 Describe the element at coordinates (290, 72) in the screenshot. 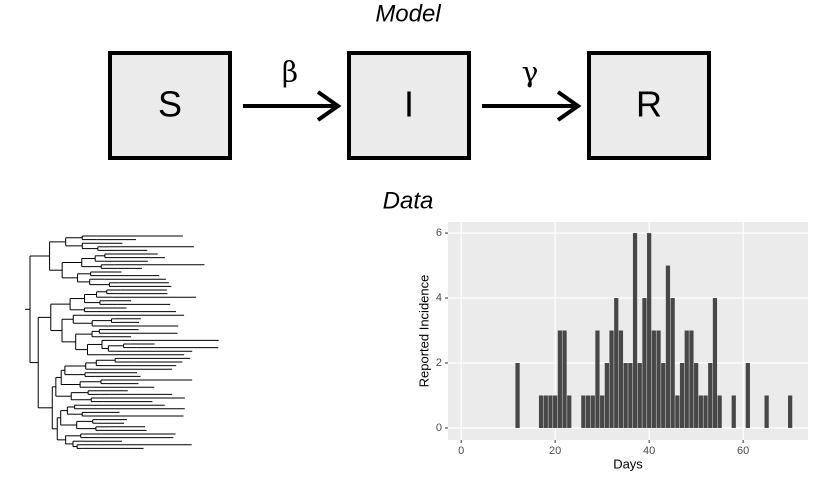

I see `edge-label: β` at that location.